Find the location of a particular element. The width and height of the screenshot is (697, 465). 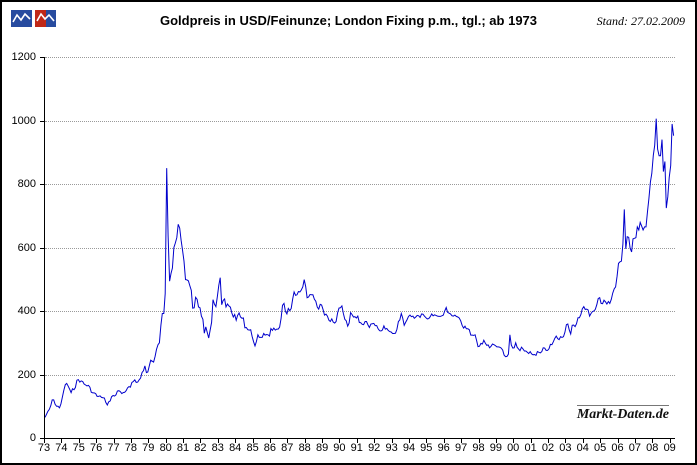

x-tick-label: 83 is located at coordinates (217, 448).